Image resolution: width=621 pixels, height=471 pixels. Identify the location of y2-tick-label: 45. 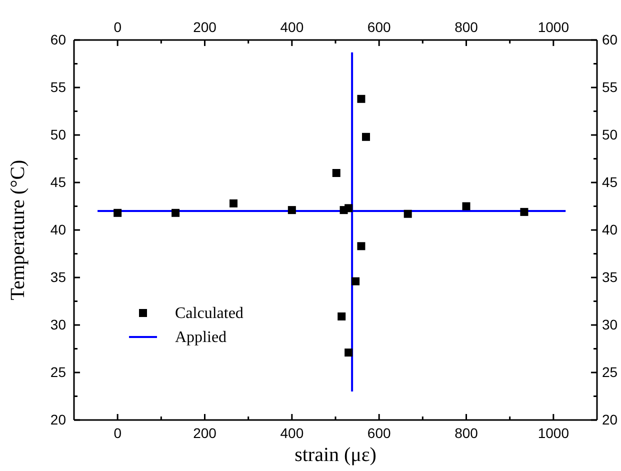
(610, 182).